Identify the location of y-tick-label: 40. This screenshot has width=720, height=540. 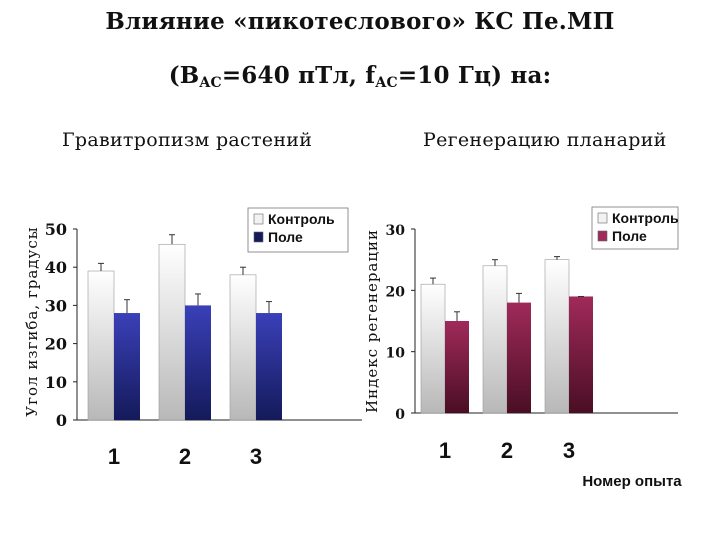
(56, 267).